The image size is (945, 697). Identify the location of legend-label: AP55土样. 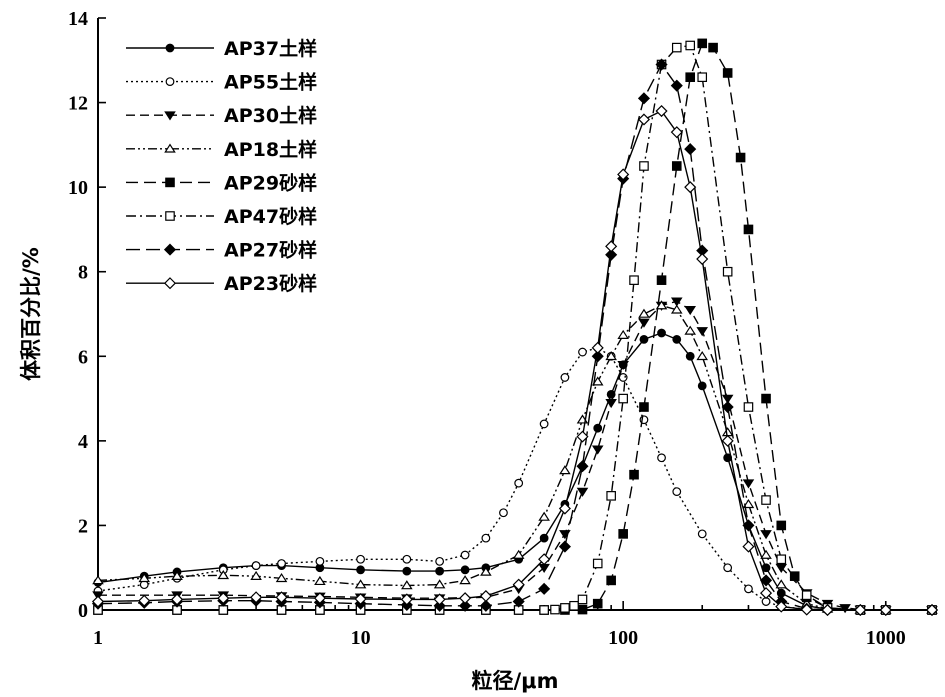
(270, 82).